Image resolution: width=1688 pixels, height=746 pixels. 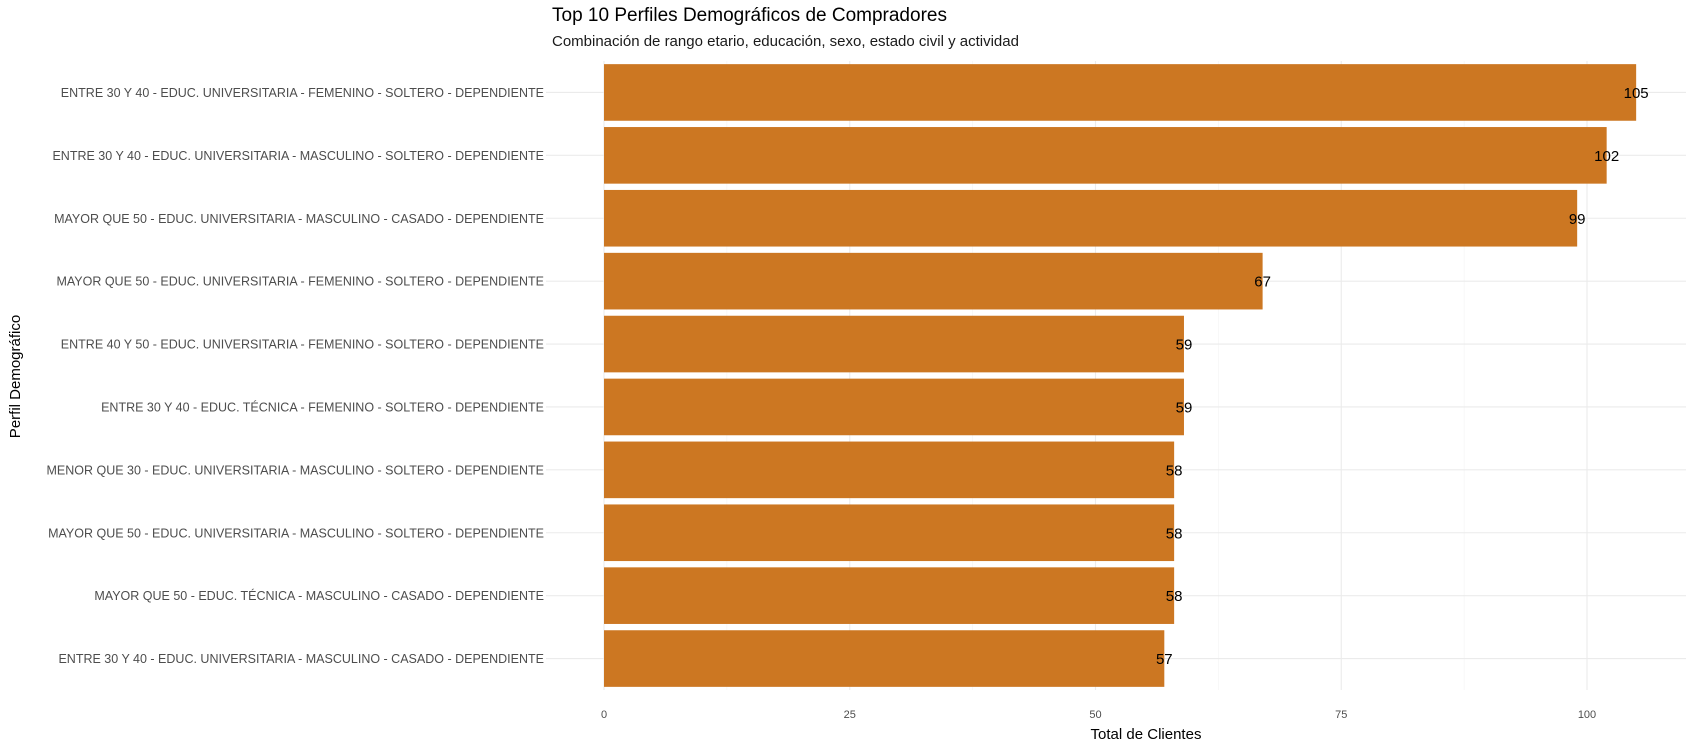 I want to click on value-label: 99, so click(x=1577, y=219).